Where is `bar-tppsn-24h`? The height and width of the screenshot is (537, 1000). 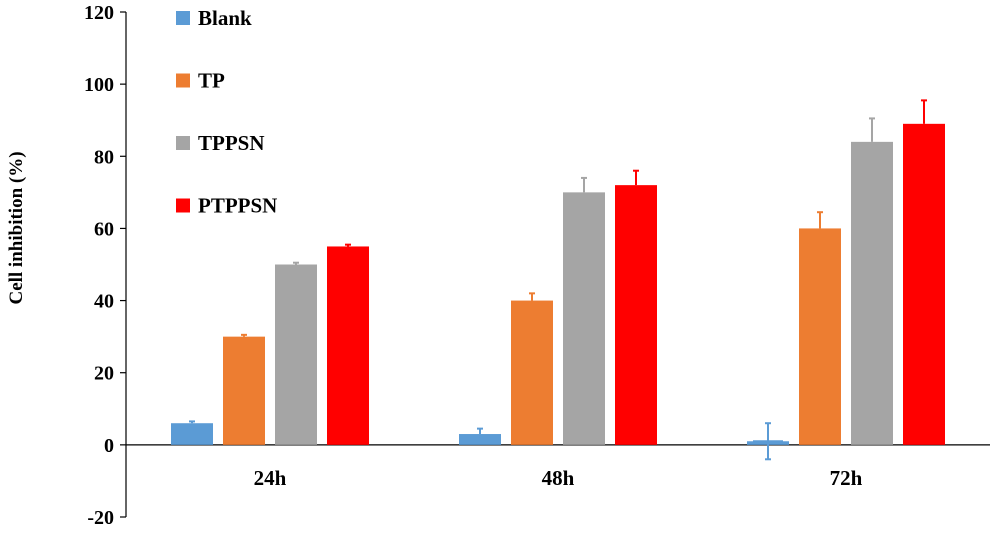 bar-tppsn-24h is located at coordinates (296, 354).